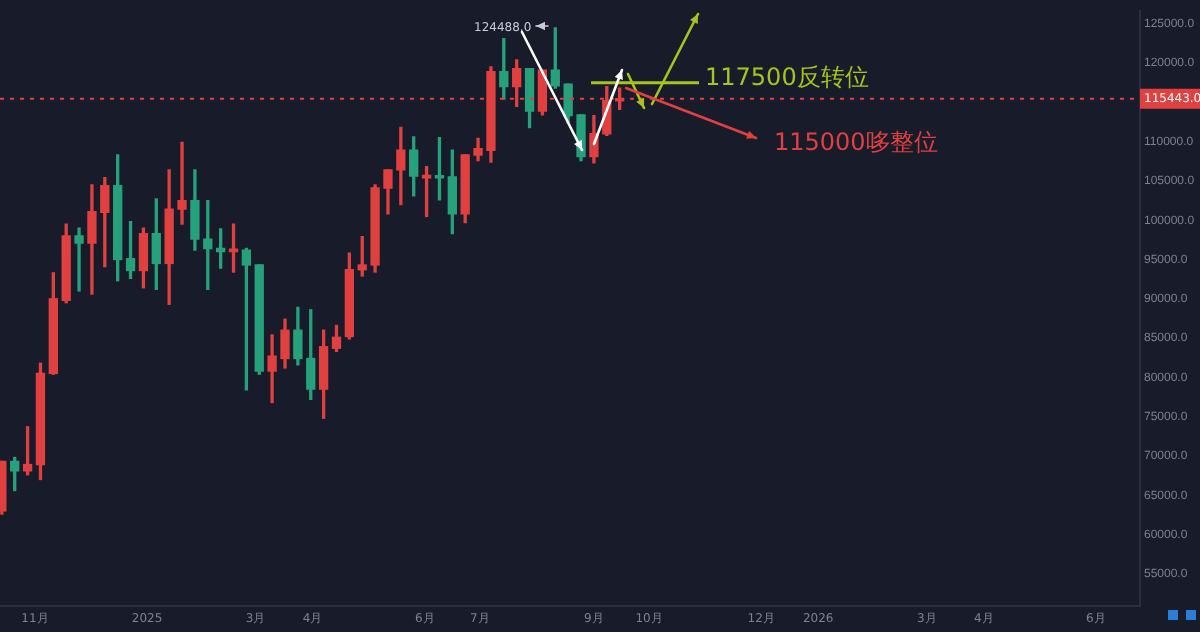  I want to click on ref-line-label: 117500反转位, so click(787, 76).